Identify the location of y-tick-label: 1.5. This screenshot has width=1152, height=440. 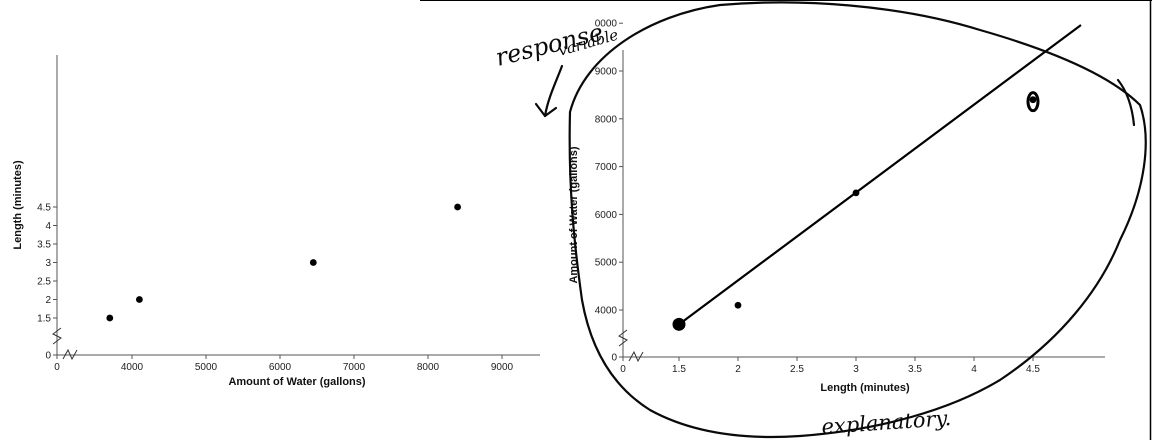
(44, 319).